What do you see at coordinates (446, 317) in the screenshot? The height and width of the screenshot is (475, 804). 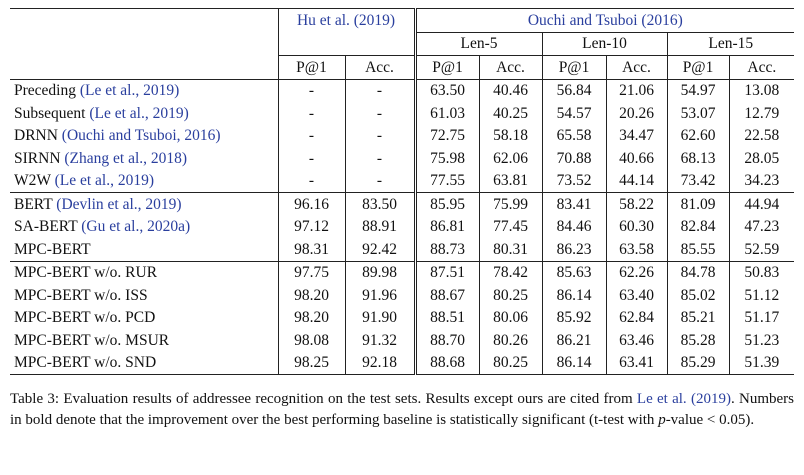 I see `metric-value-cell: 88.51` at bounding box center [446, 317].